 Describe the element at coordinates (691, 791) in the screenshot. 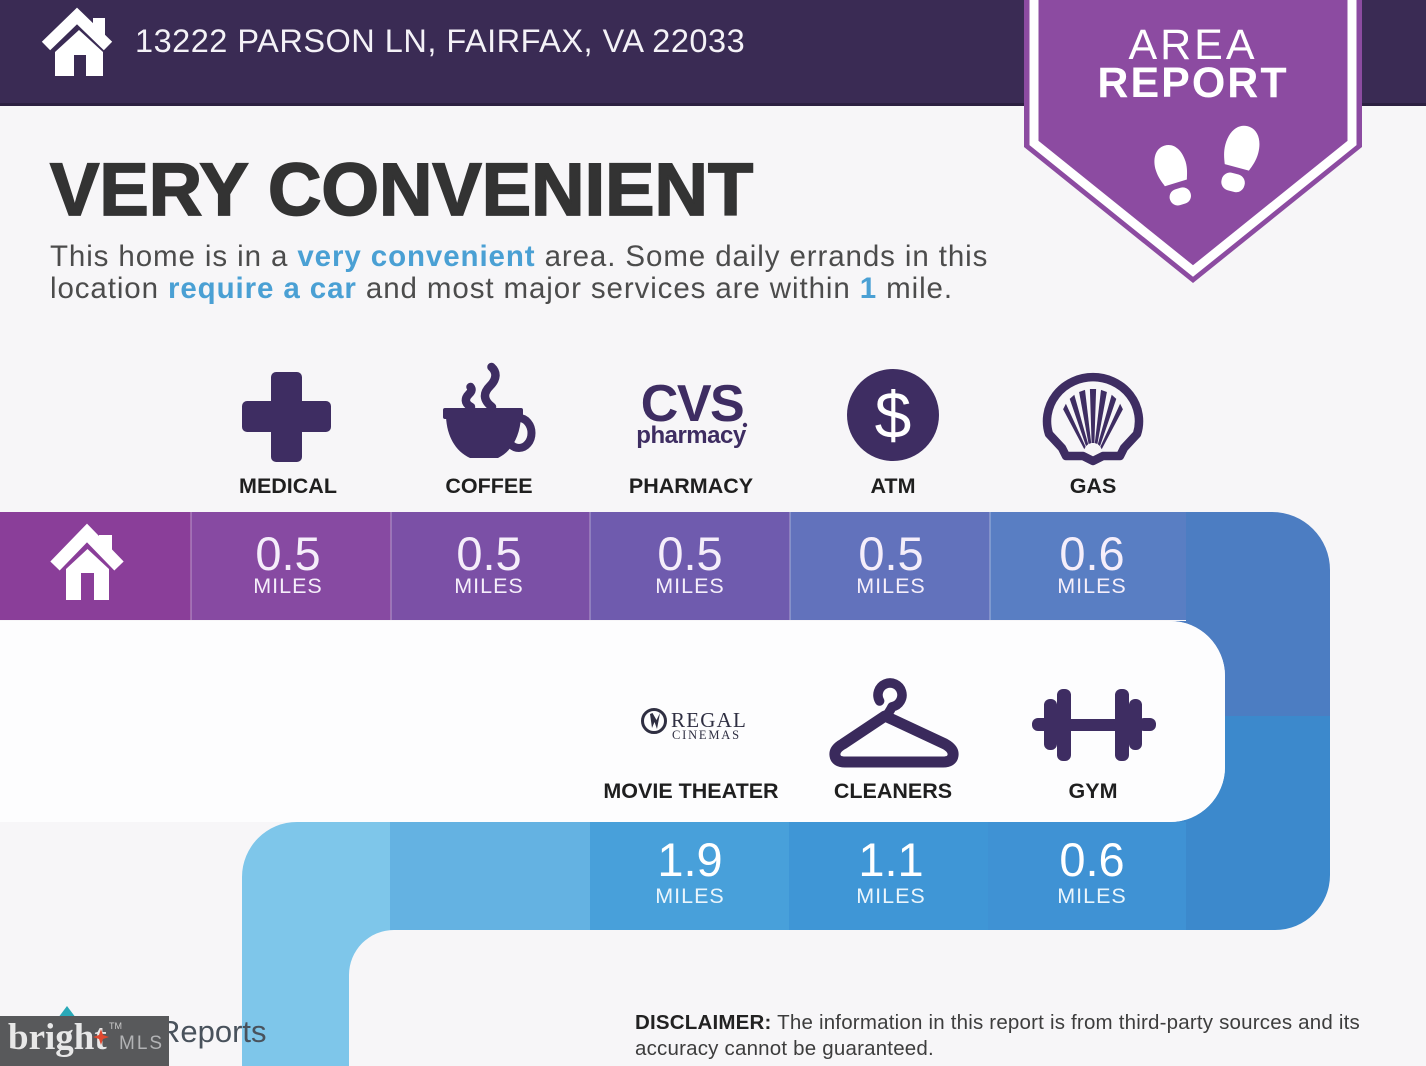

I see `svg-text: MOVIE THEATER` at that location.